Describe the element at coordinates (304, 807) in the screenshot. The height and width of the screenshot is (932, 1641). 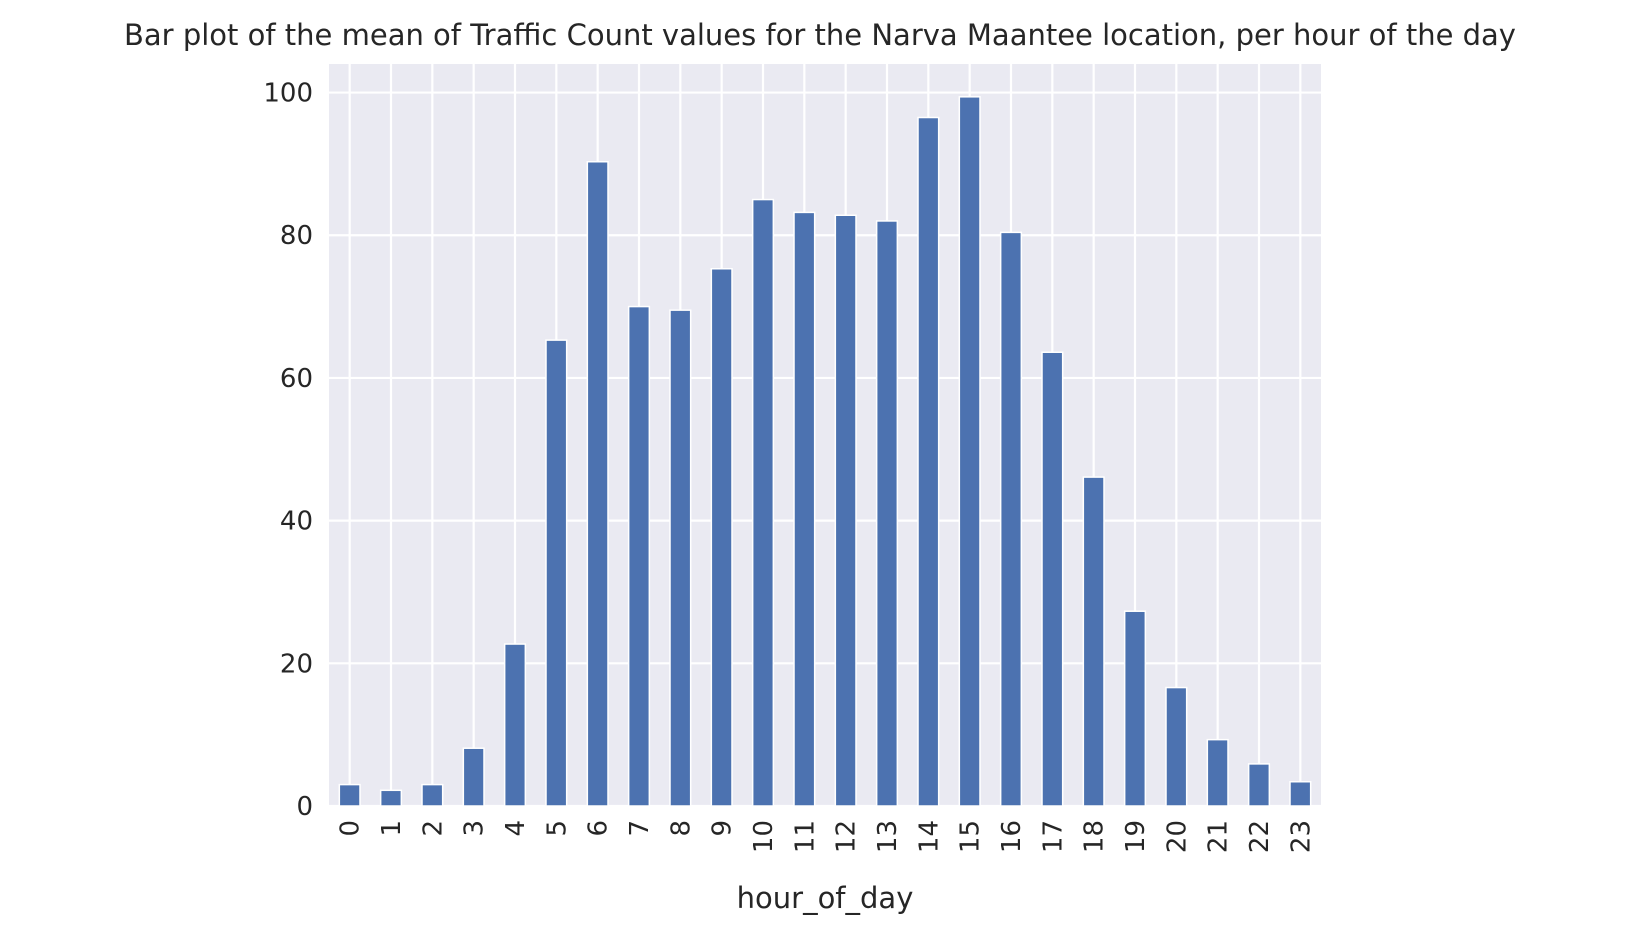
I see `y-tick-label: 0` at that location.